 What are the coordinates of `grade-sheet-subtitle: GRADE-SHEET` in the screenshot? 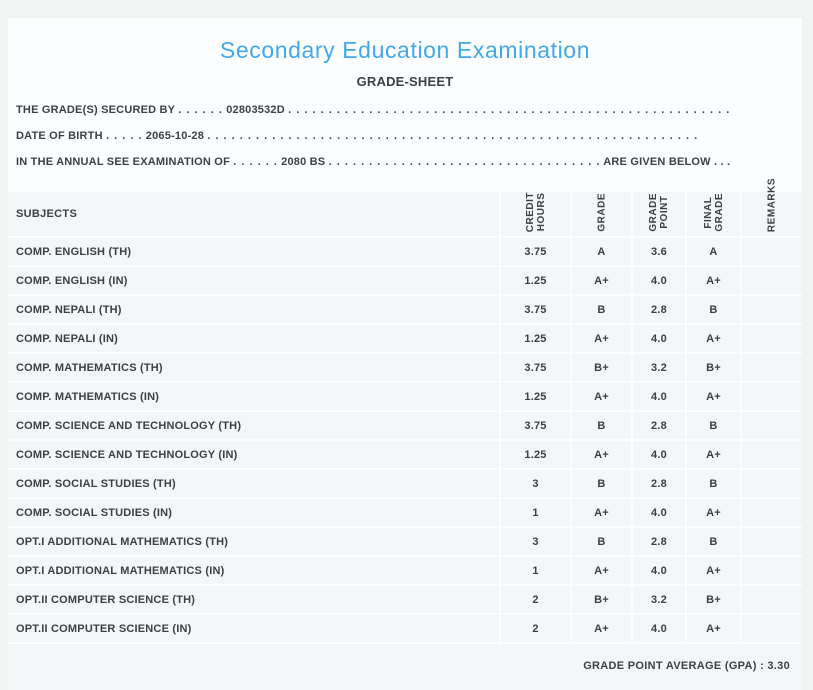 It's located at (405, 81).